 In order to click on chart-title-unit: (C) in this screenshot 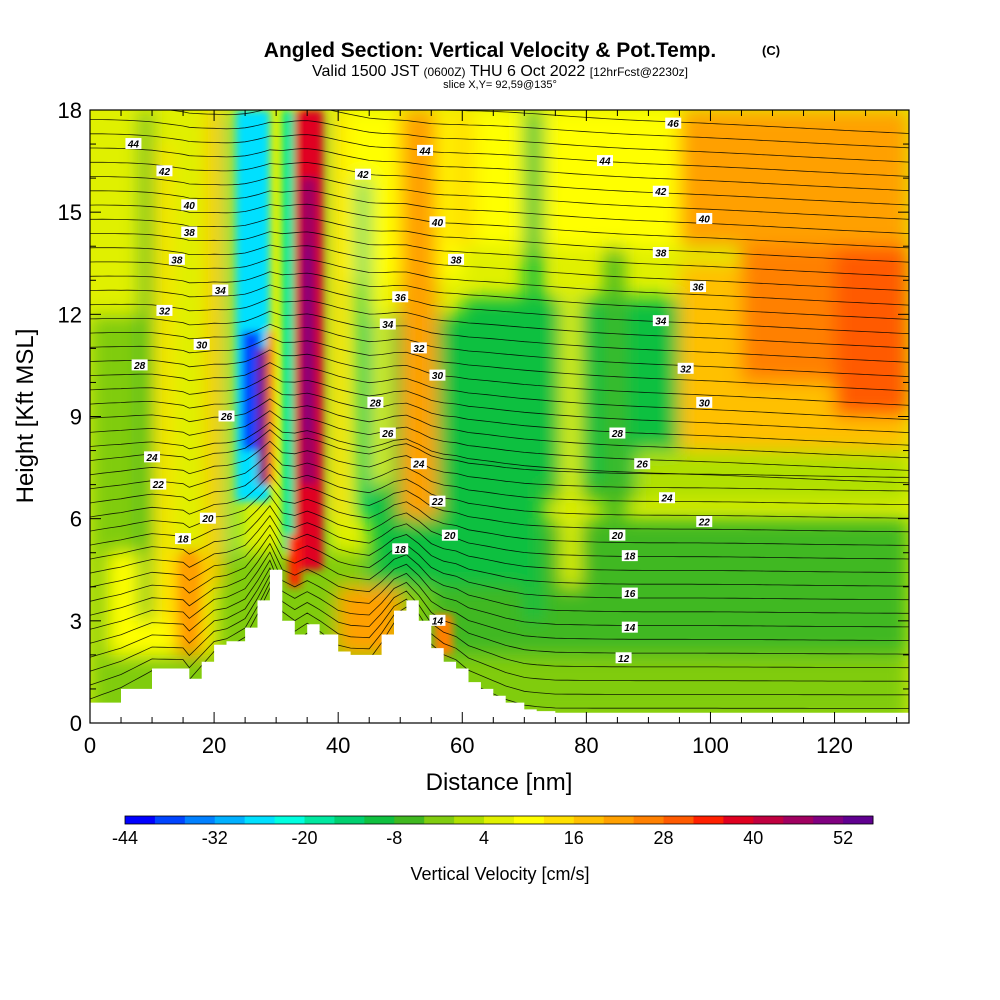, I will do `click(771, 50)`.